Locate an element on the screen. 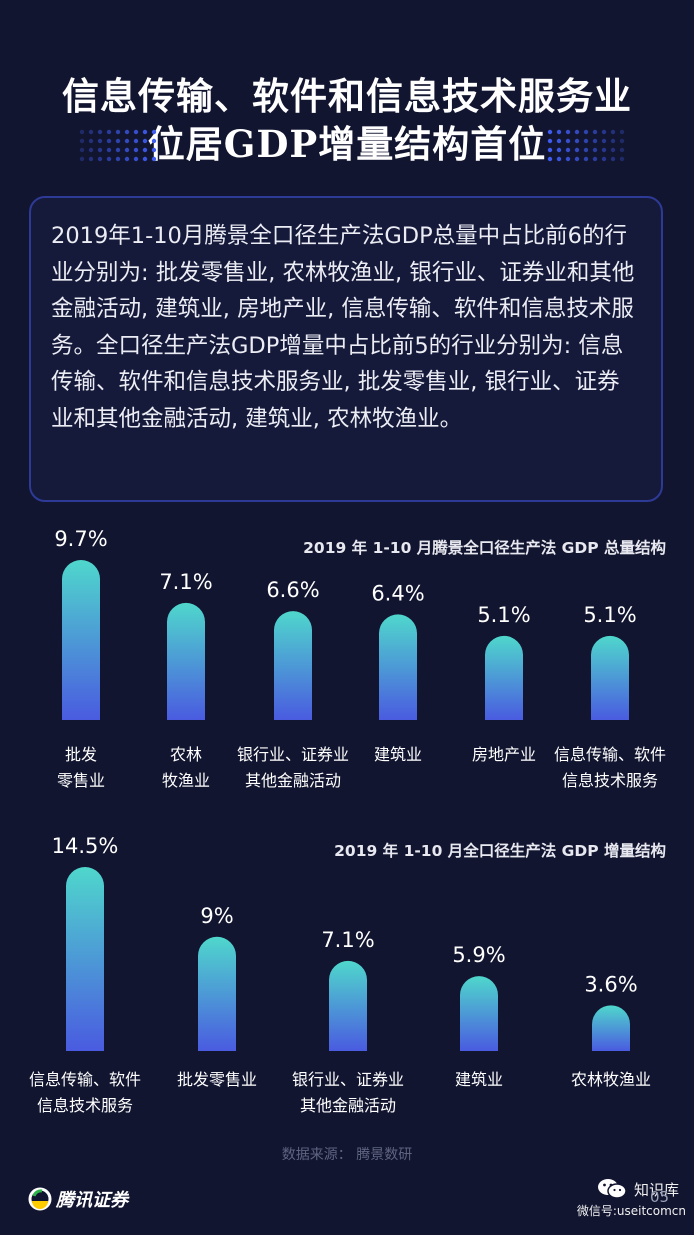  data-label: 6.6% is located at coordinates (292, 590).